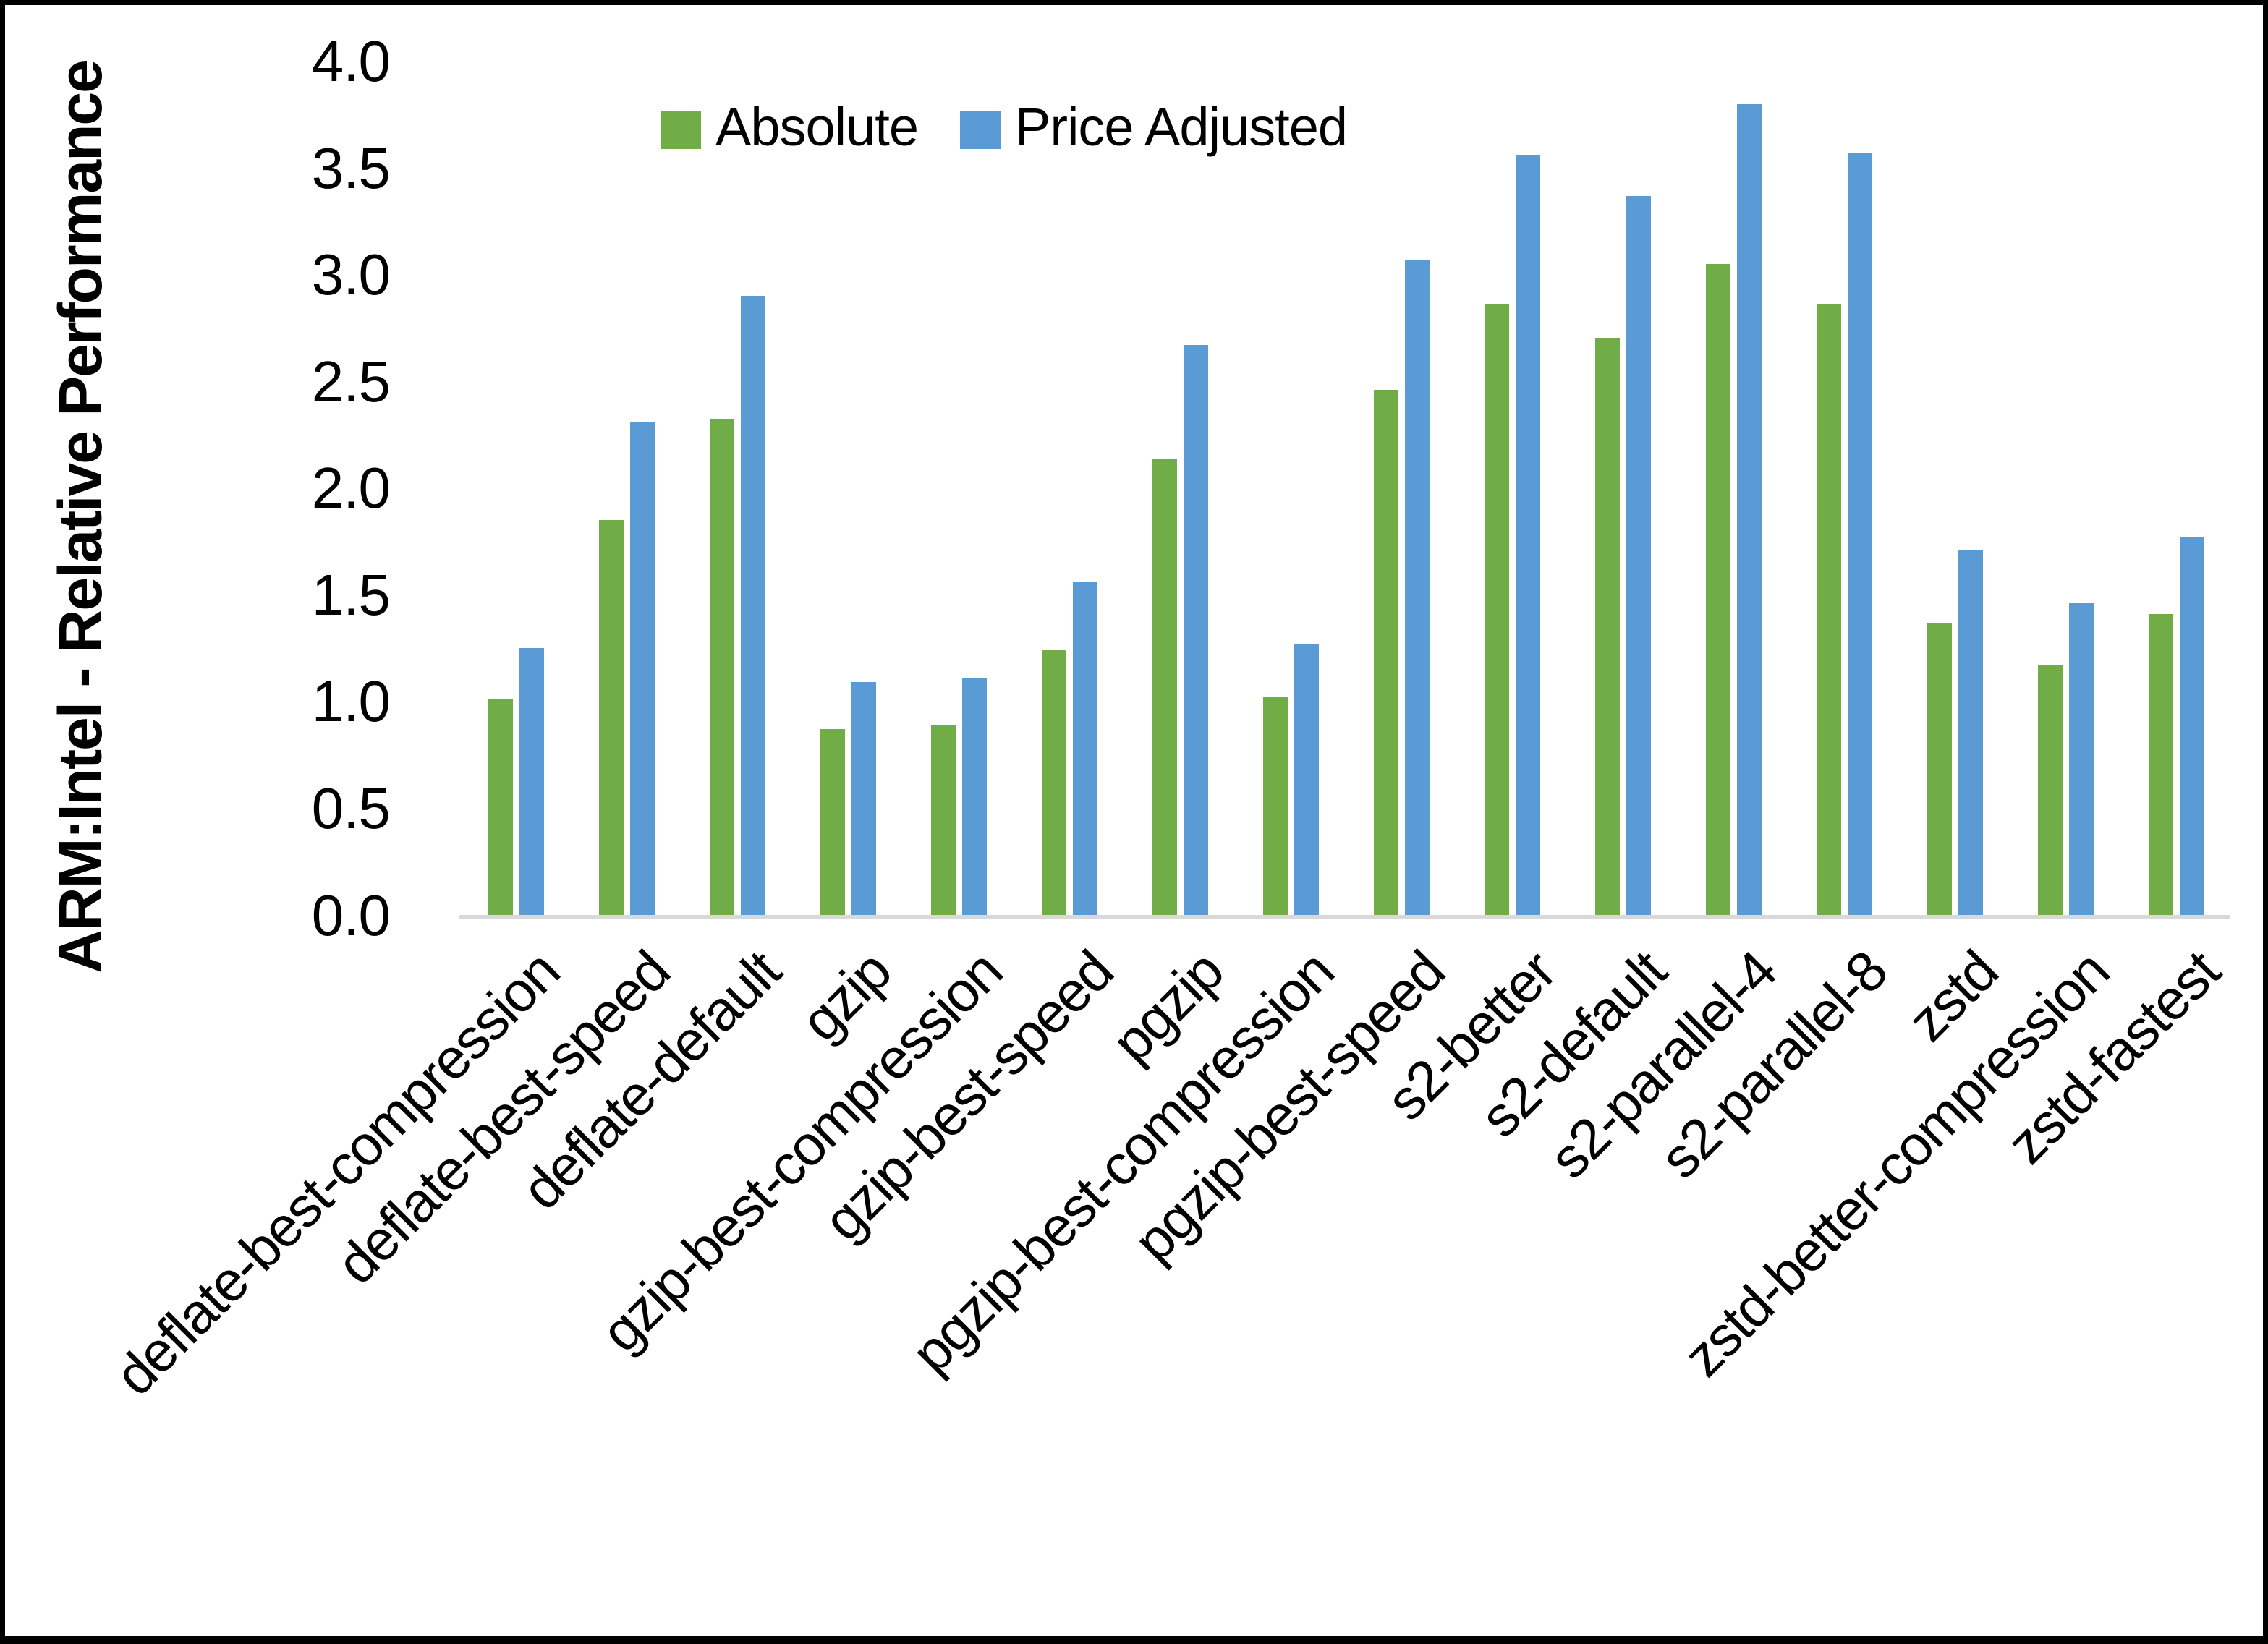 The height and width of the screenshot is (1644, 2268). Describe the element at coordinates (1497, 609) in the screenshot. I see `bar-absolute-s2-better` at that location.